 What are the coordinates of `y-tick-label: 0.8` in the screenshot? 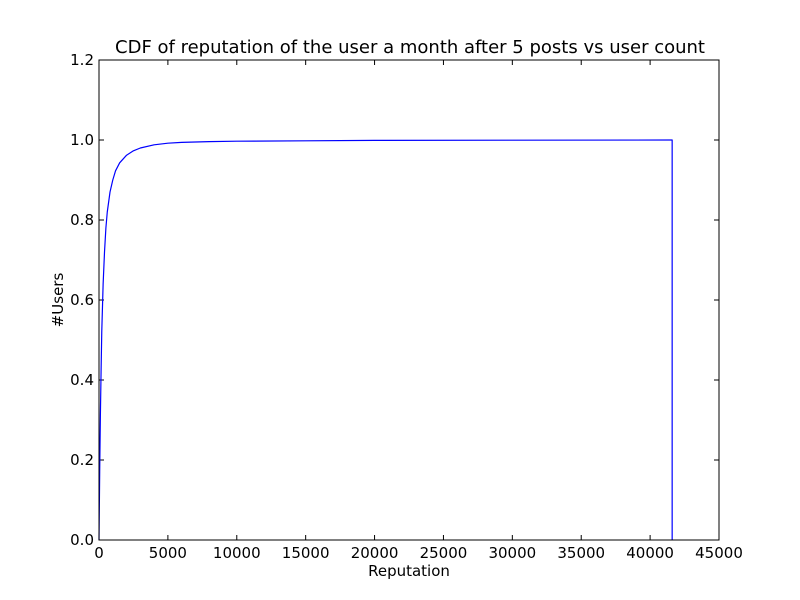 It's located at (82, 220).